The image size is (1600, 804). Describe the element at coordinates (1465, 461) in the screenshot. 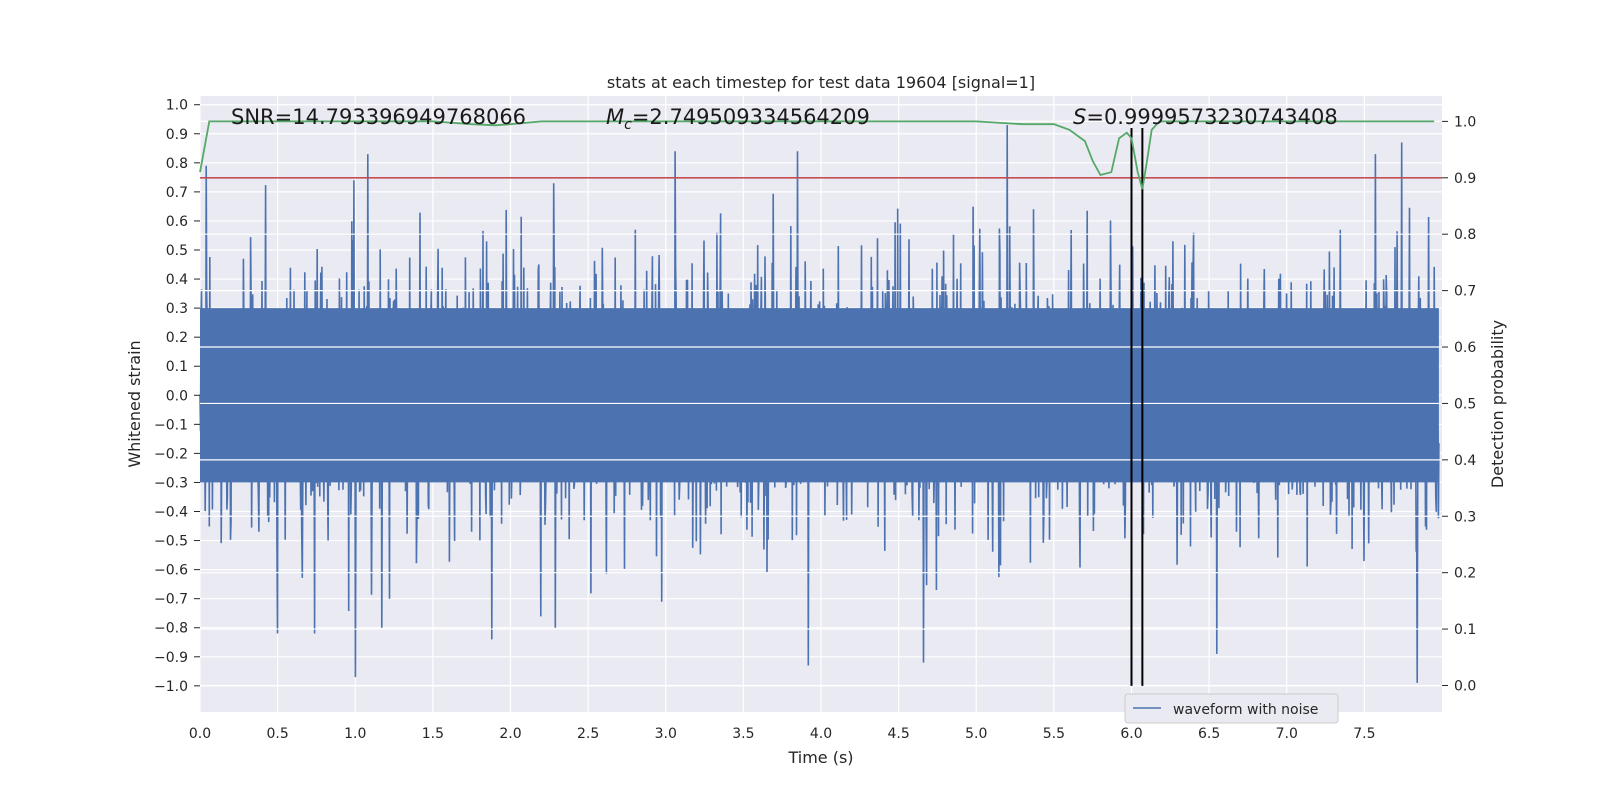

I see `y2-tick-label: 0.4` at that location.